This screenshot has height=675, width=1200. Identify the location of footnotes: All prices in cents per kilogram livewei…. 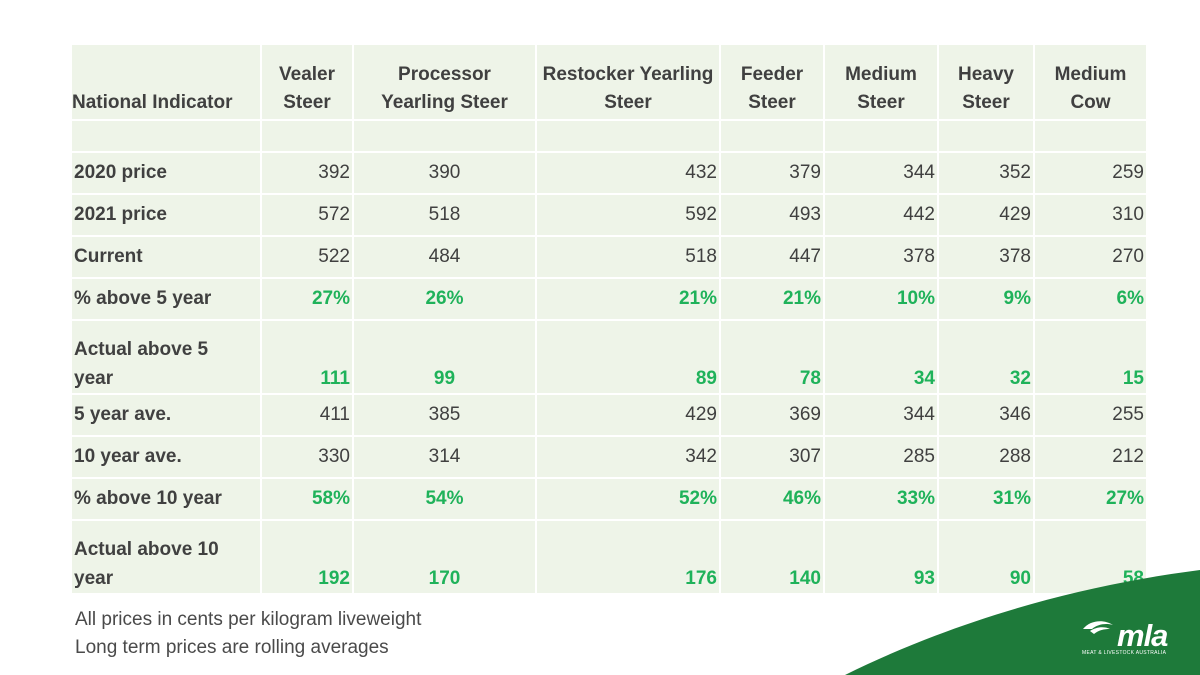
(248, 634).